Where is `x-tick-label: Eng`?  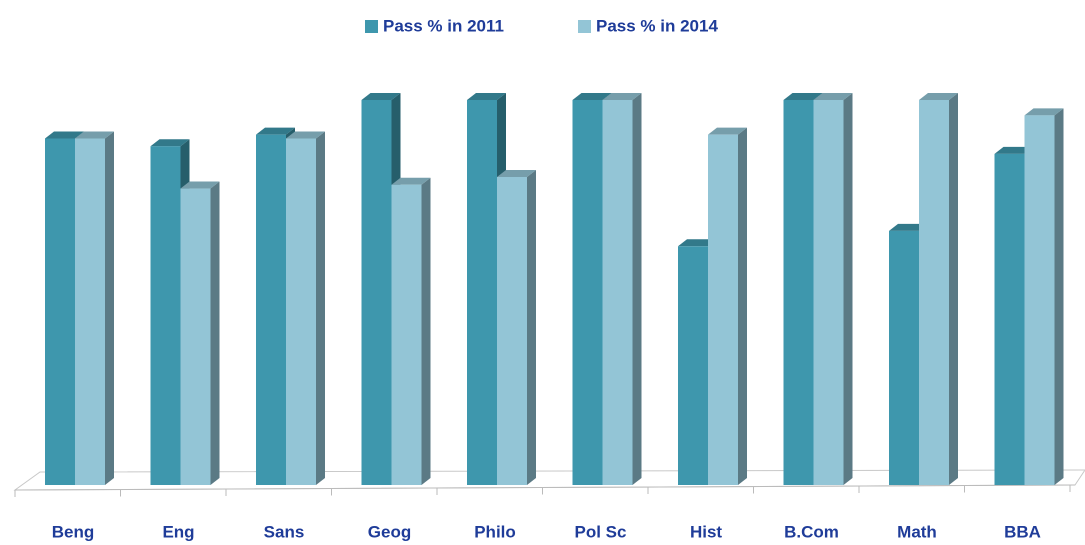
x-tick-label: Eng is located at coordinates (178, 531).